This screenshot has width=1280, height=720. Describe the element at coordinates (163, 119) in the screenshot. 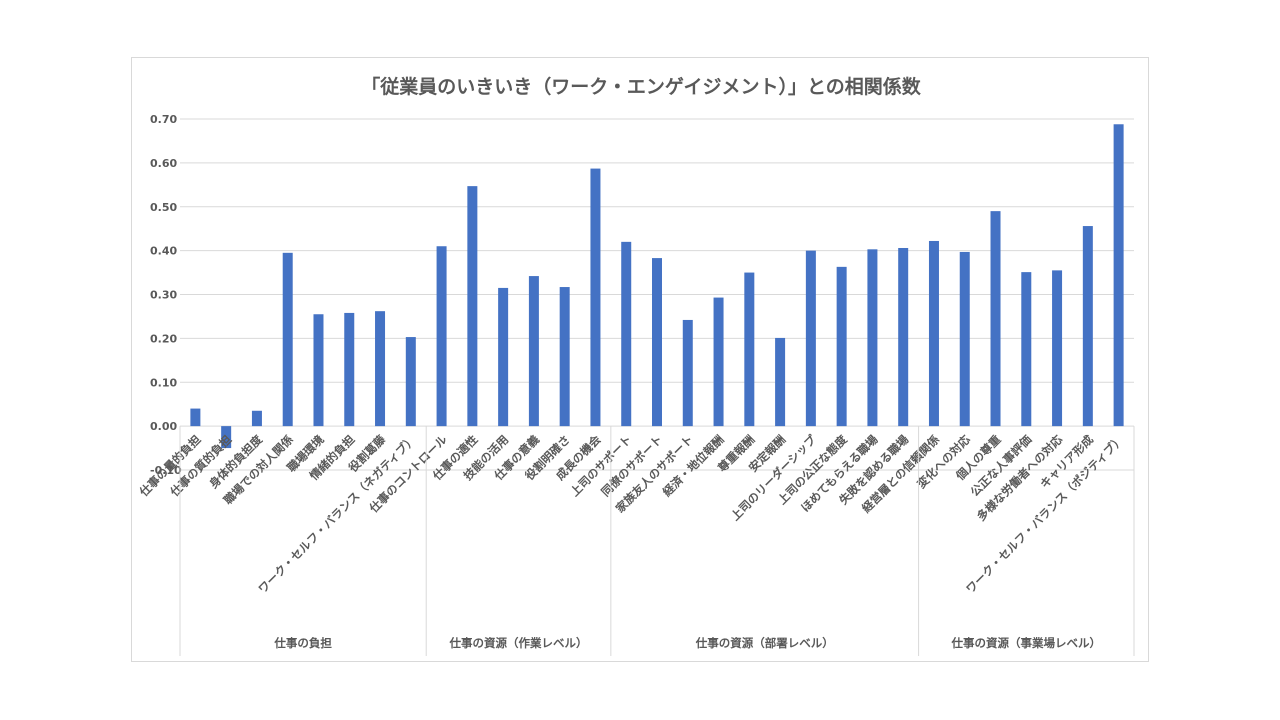

I see `y-tick-label: 0.70` at that location.